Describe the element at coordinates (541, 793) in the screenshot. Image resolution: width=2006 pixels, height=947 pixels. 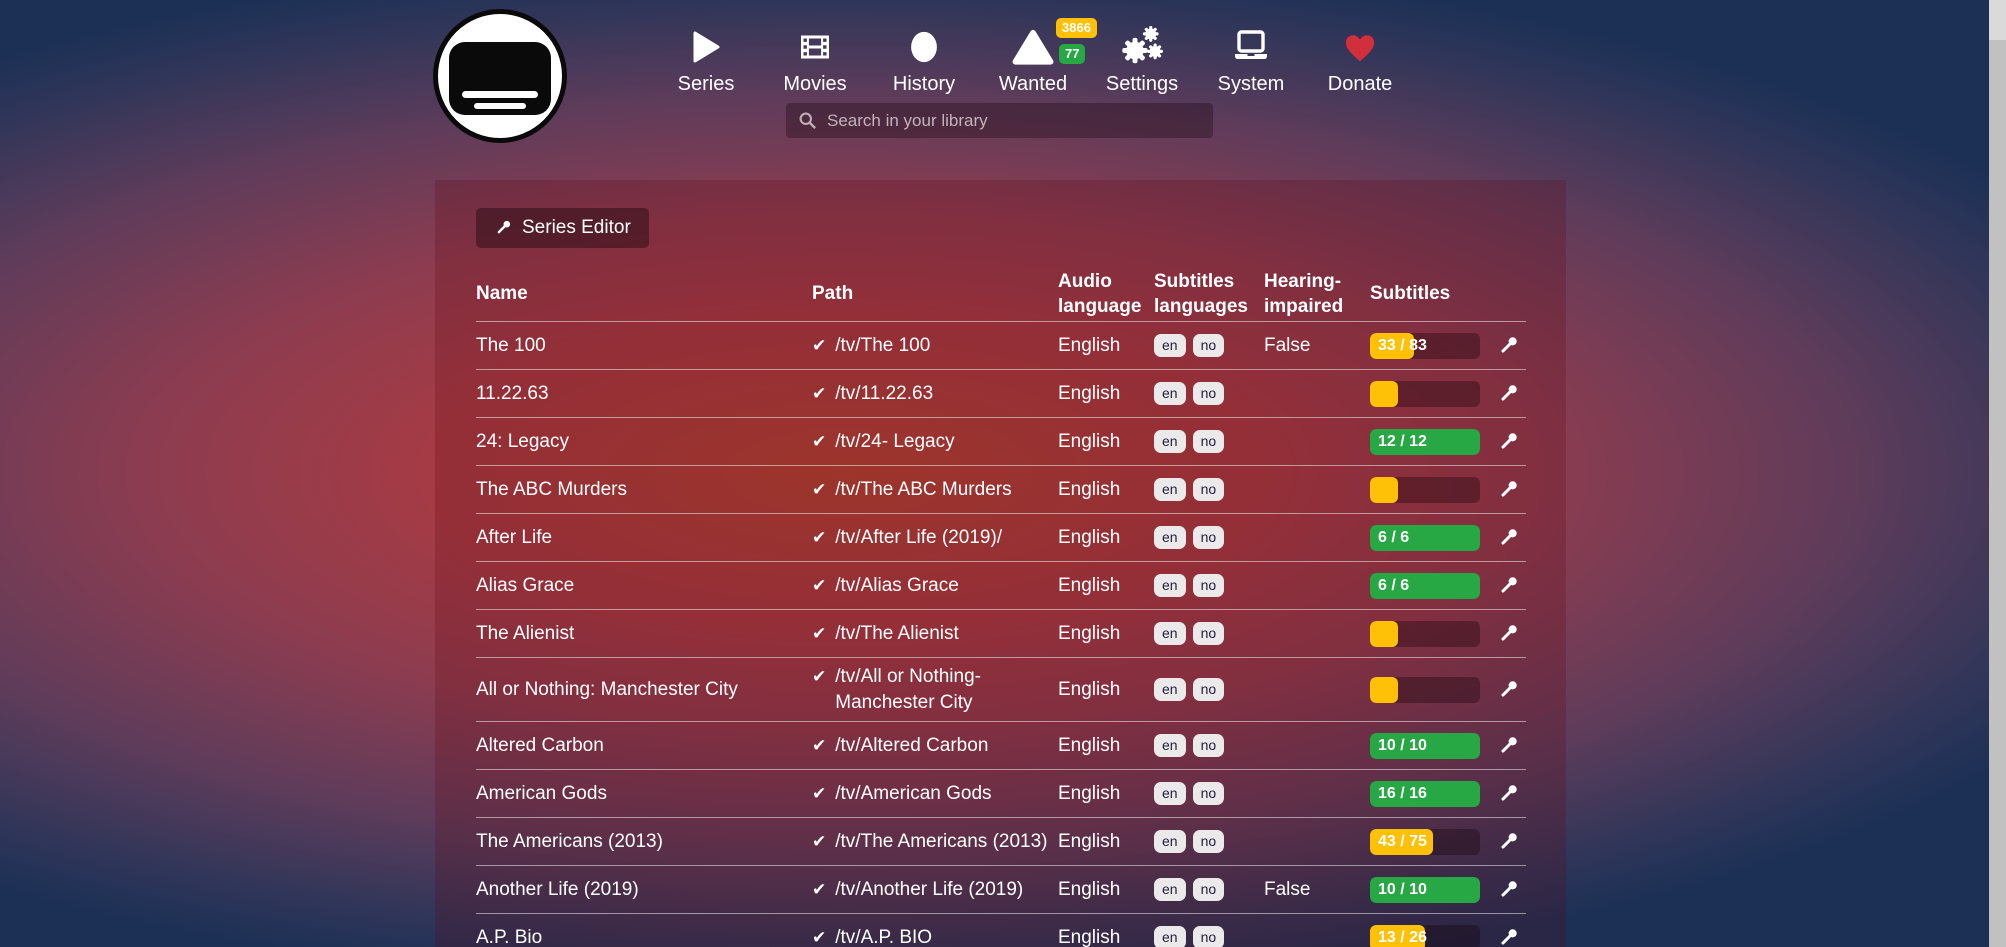
I see `series-name: American Gods` at that location.